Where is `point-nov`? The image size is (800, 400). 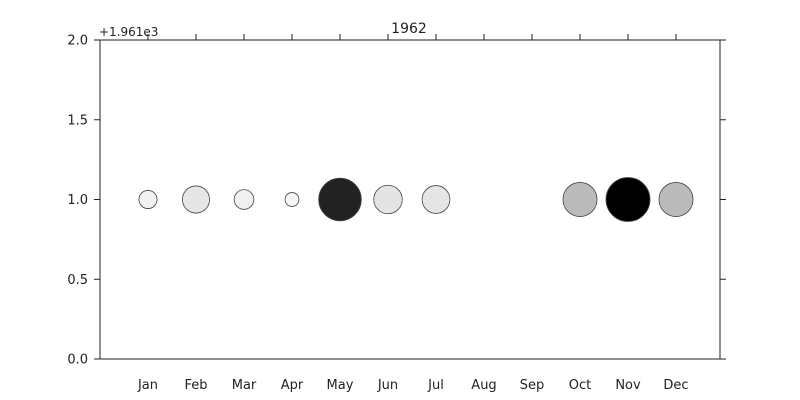
point-nov is located at coordinates (628, 199).